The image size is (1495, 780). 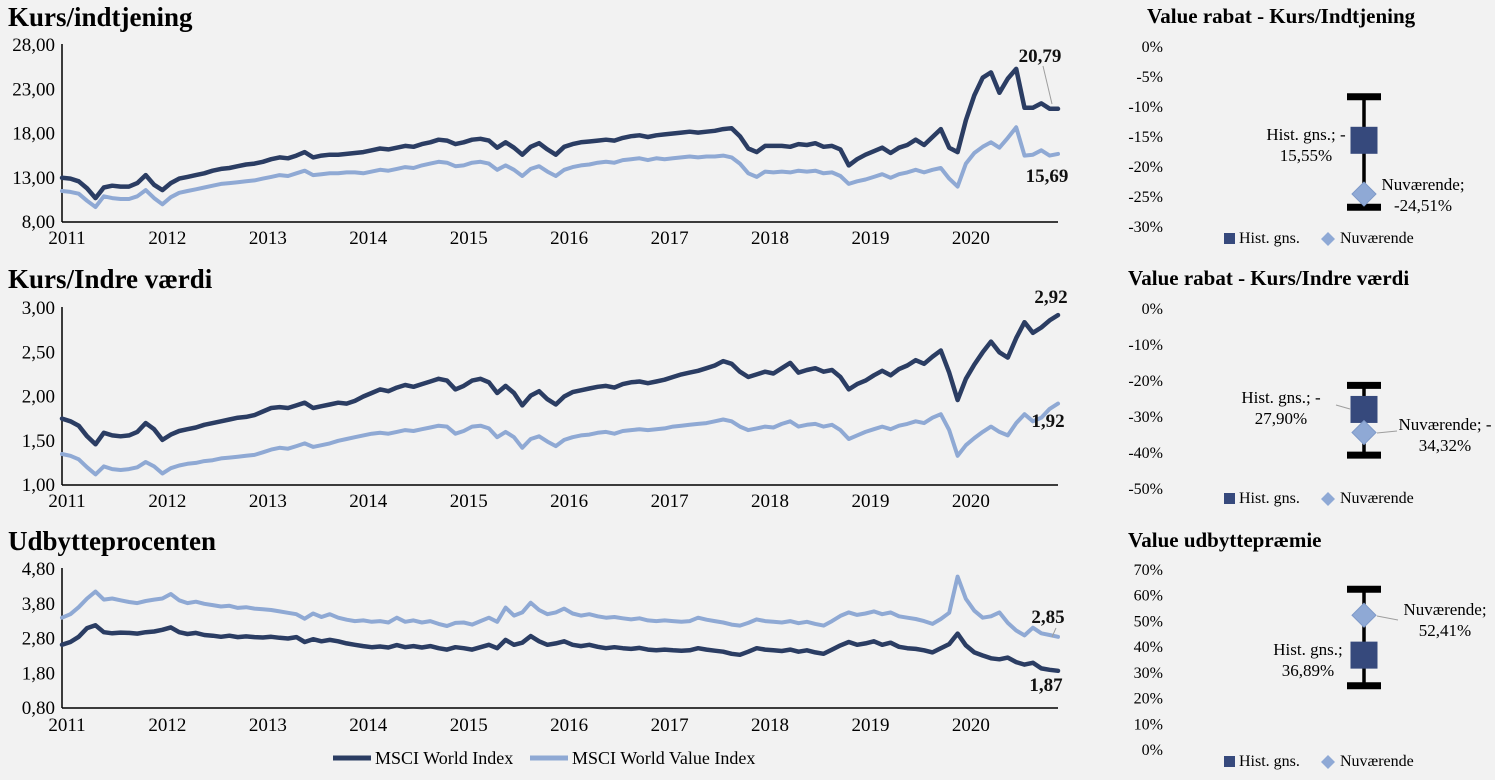 I want to click on y-tick-label: 20%, so click(x=1148, y=699).